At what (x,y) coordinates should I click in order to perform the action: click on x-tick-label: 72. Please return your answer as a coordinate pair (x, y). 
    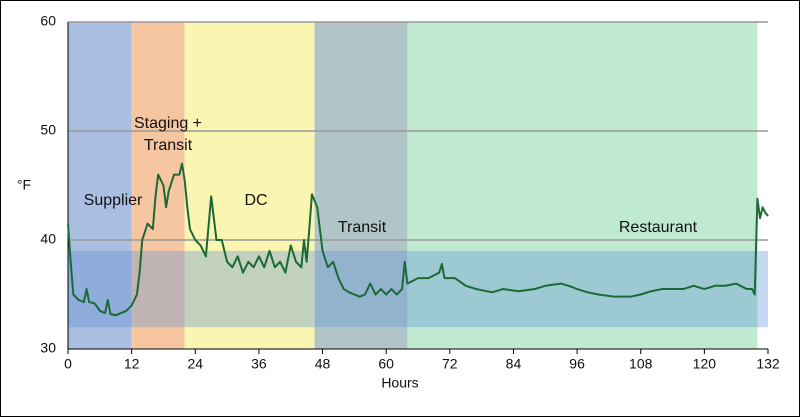
    Looking at the image, I should click on (450, 364).